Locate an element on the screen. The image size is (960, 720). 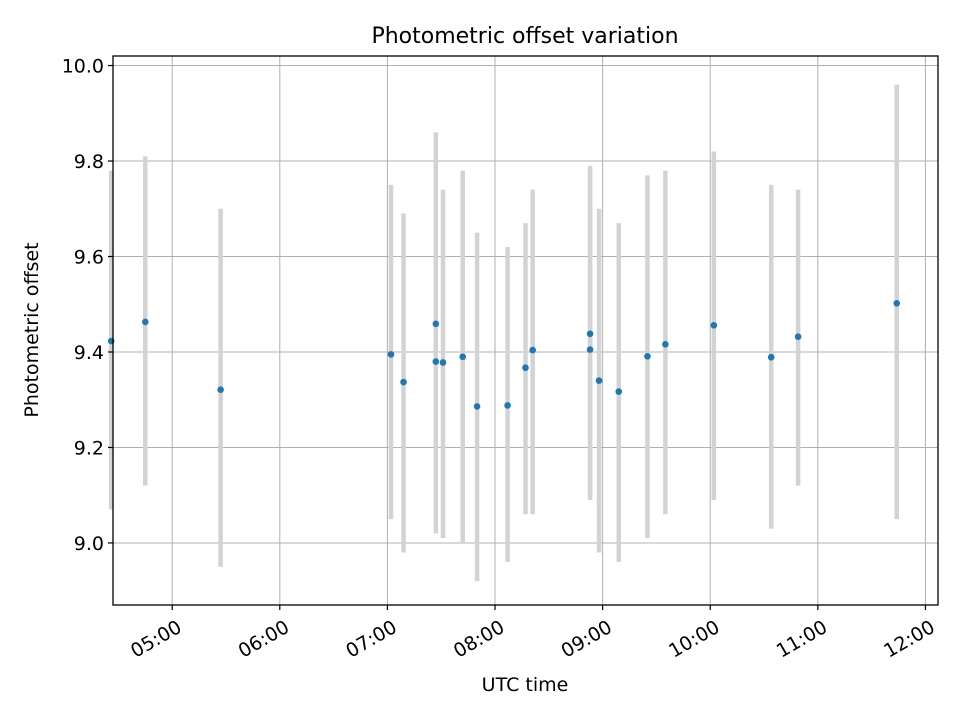
y-axis-label: Photometric offset is located at coordinates (32, 329).